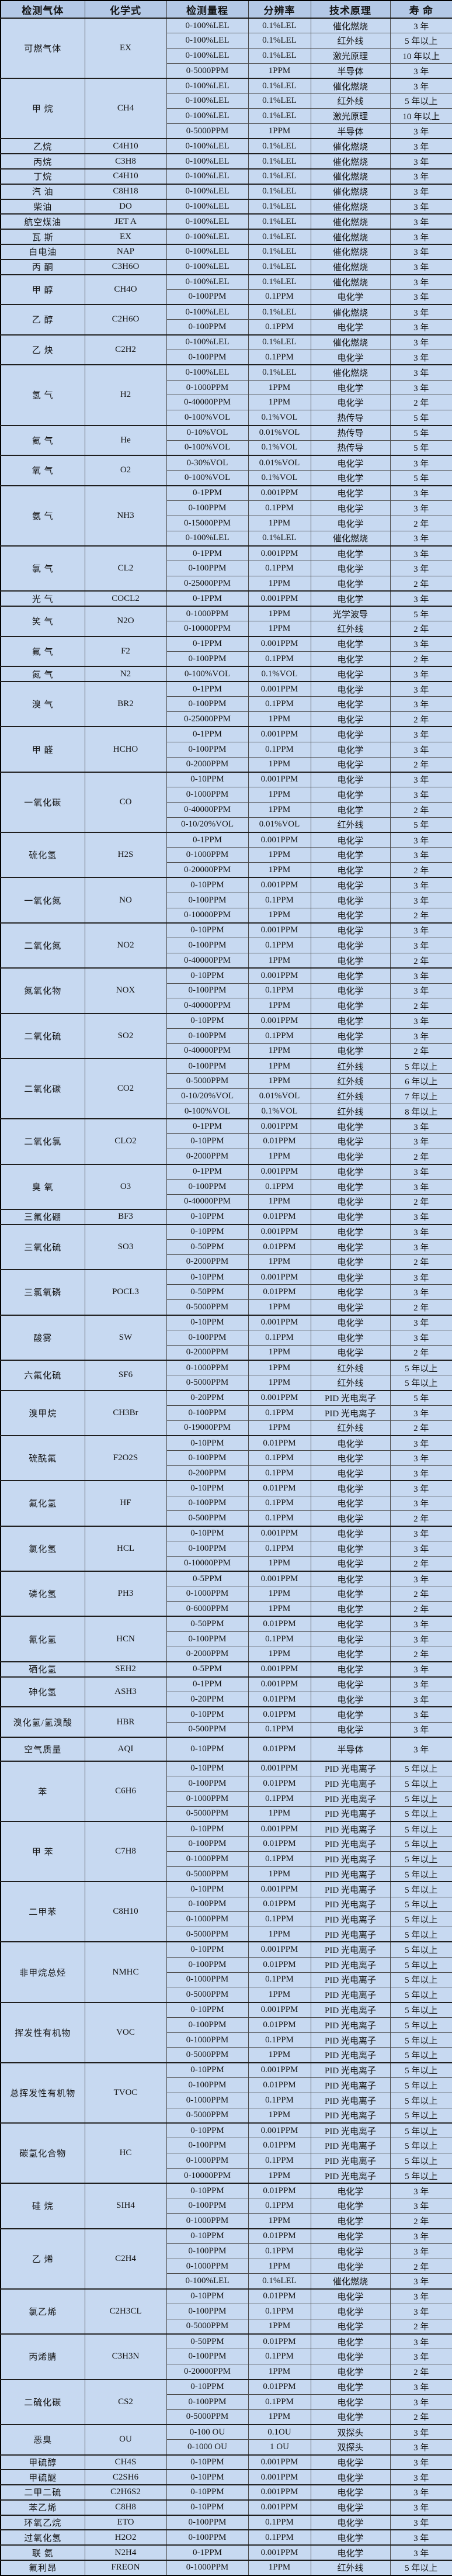 This screenshot has height=2576, width=452. What do you see at coordinates (207, 1624) in the screenshot?
I see `range-cell: 0-50PPM` at bounding box center [207, 1624].